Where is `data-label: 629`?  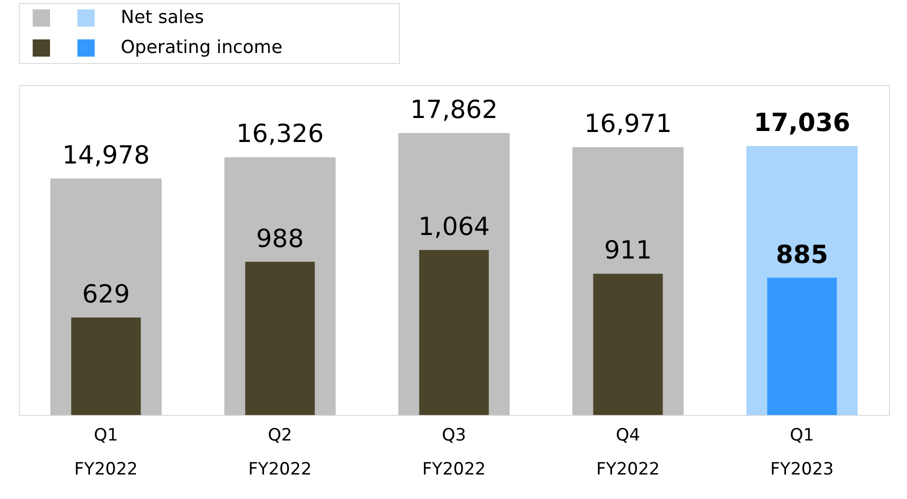 data-label: 629 is located at coordinates (106, 293).